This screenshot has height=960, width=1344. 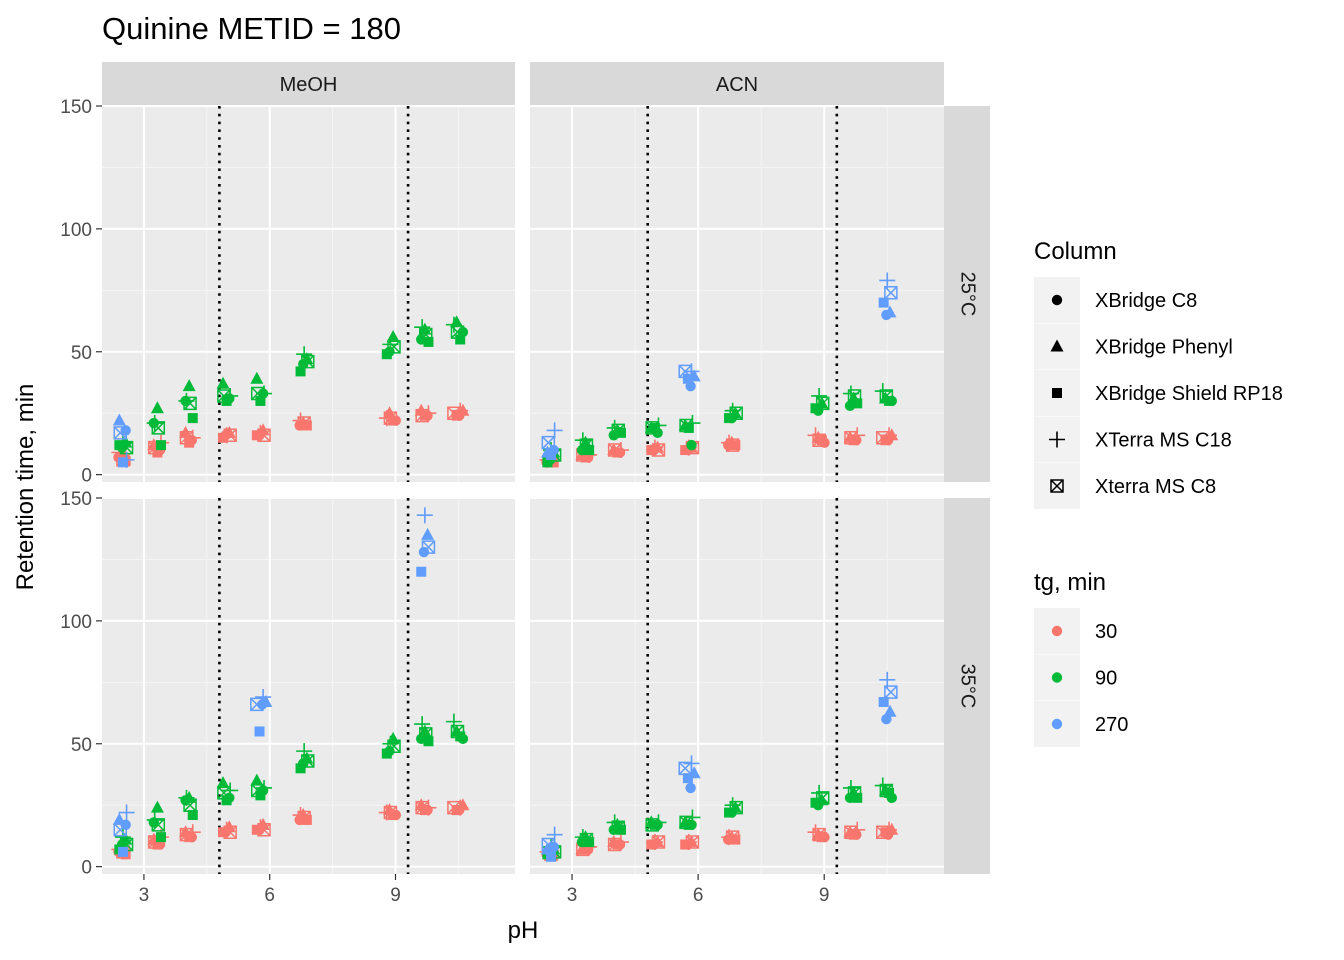 What do you see at coordinates (1163, 441) in the screenshot?
I see `legend-label-column: XTerra MS C18` at bounding box center [1163, 441].